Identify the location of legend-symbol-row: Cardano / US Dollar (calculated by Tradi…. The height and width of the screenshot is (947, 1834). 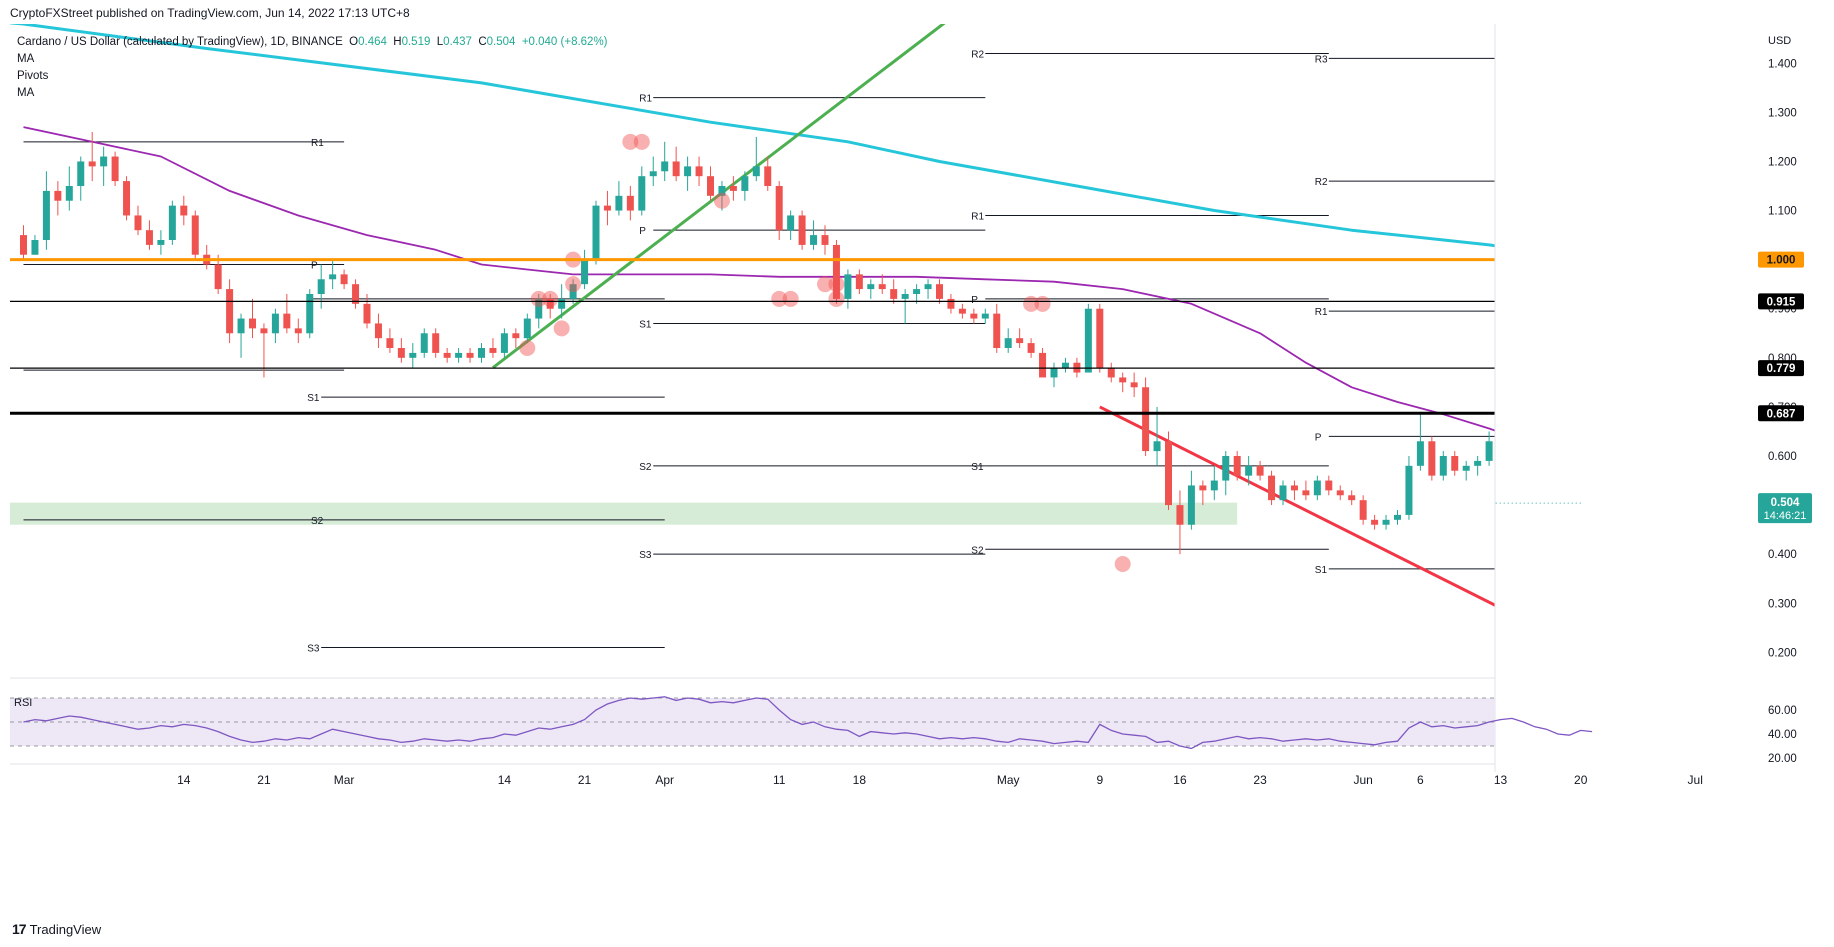
(312, 42).